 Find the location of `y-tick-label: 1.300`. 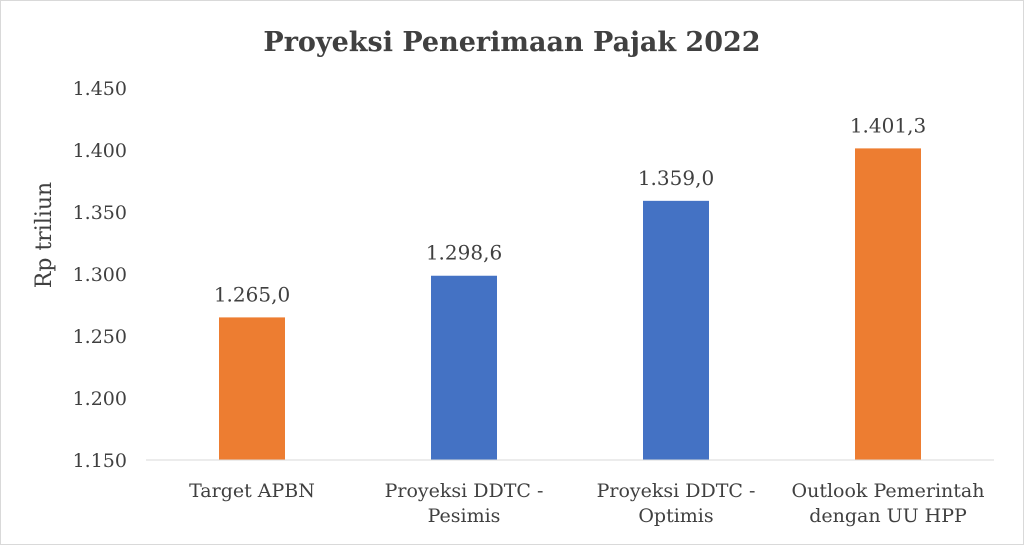

y-tick-label: 1.300 is located at coordinates (100, 275).